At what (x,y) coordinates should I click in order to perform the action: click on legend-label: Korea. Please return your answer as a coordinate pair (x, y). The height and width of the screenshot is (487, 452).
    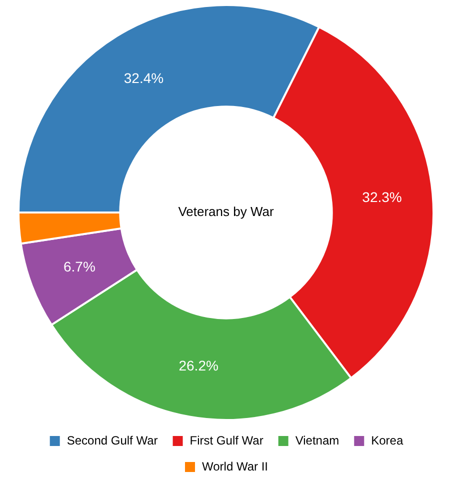
    Looking at the image, I should click on (387, 440).